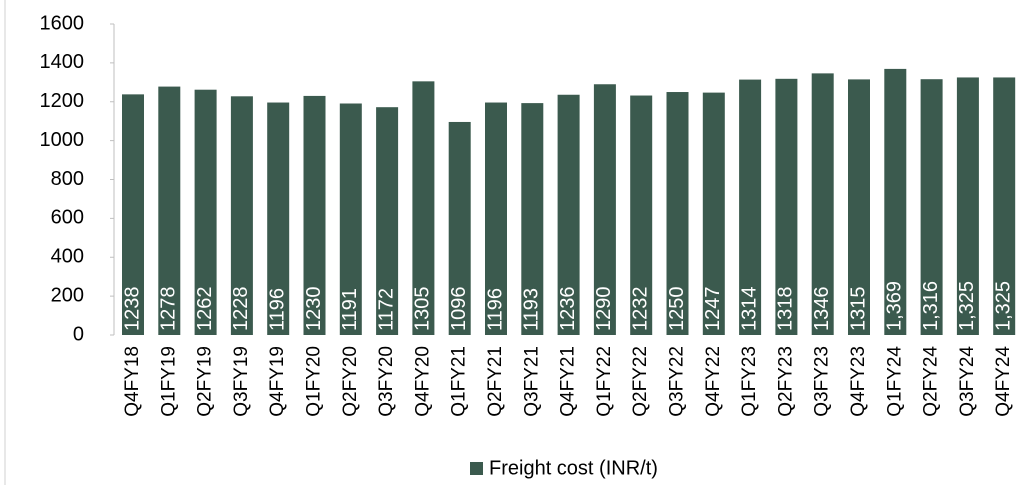 The image size is (1031, 485). I want to click on y-tick-label: 200, so click(67, 295).